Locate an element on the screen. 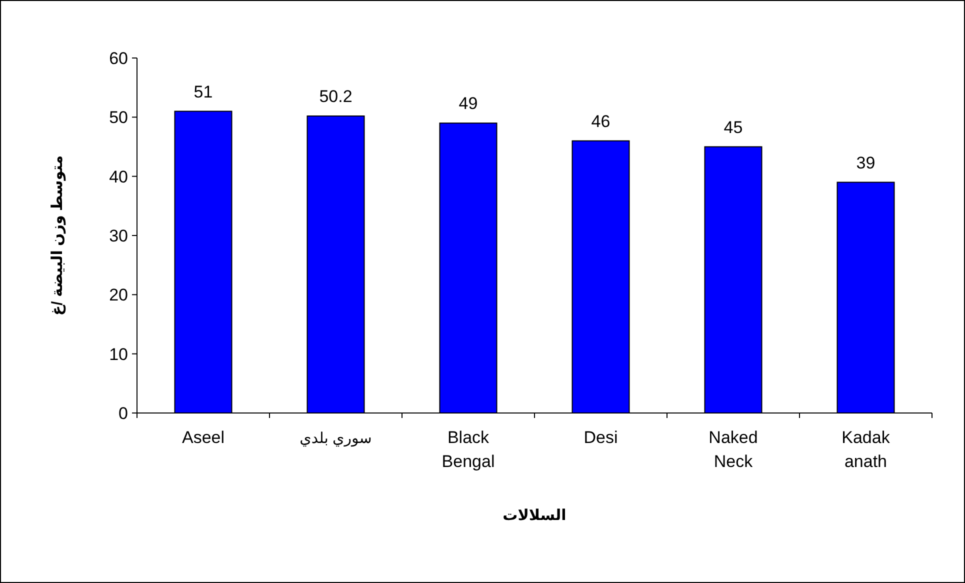 This screenshot has height=583, width=965. x-tick-label: Aseel is located at coordinates (203, 437).